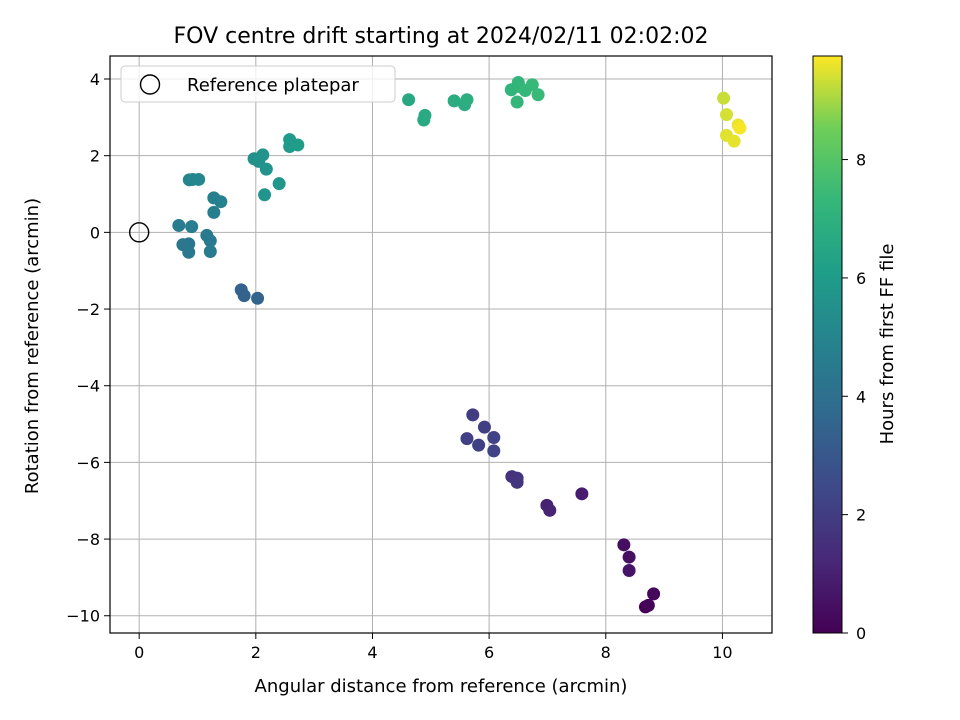 Image resolution: width=960 pixels, height=720 pixels. What do you see at coordinates (88, 462) in the screenshot?
I see `y-tick-label: −6` at bounding box center [88, 462].